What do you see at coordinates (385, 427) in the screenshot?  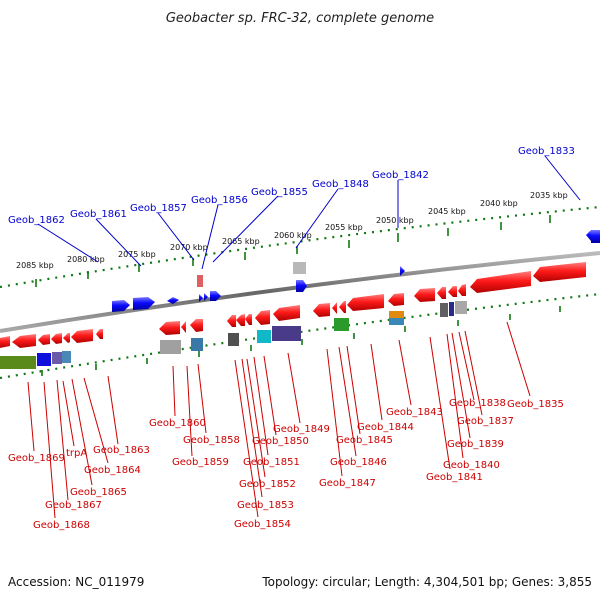 I see `gene-label-bottom: Geob_1844` at bounding box center [385, 427].